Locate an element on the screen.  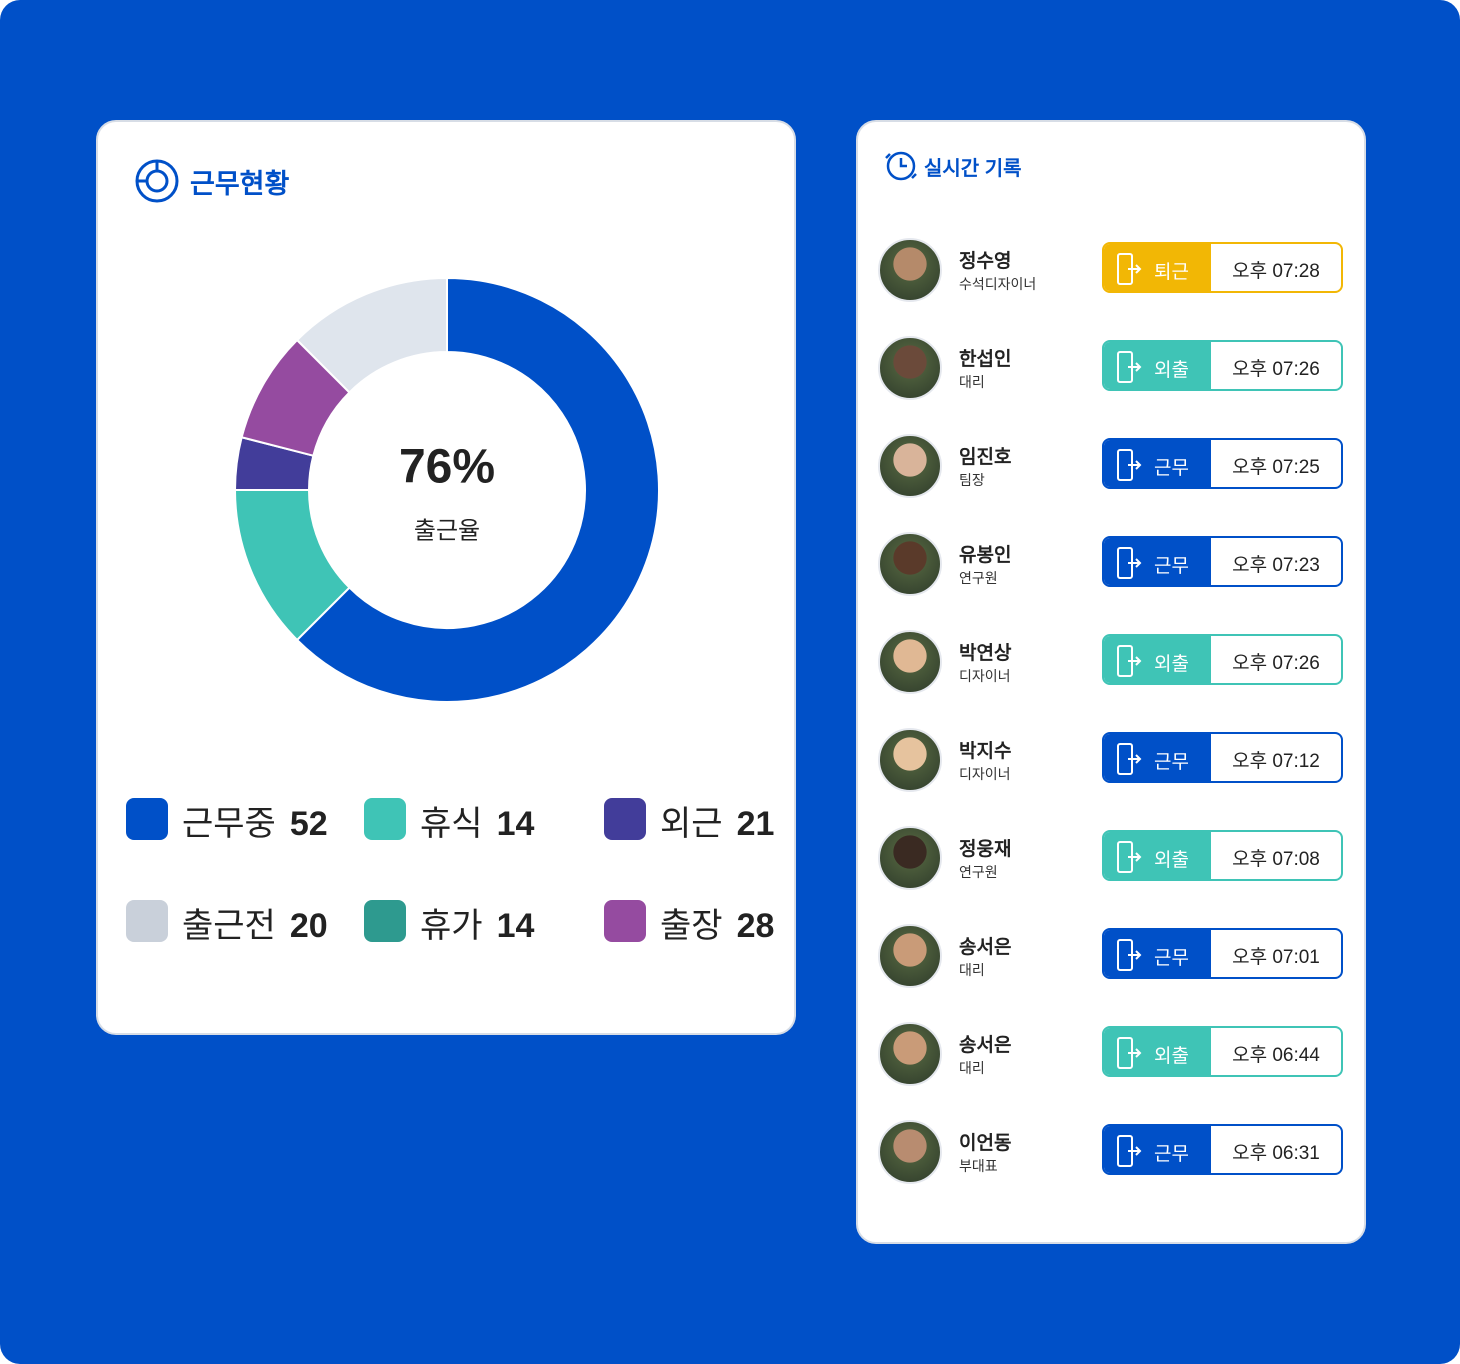
person-name: 박지수 is located at coordinates (985, 751).